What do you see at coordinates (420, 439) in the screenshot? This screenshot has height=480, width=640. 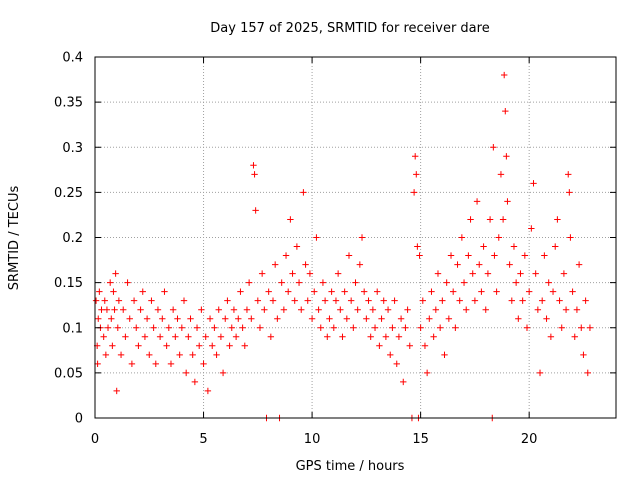 I see `x-tick-label: 15` at bounding box center [420, 439].